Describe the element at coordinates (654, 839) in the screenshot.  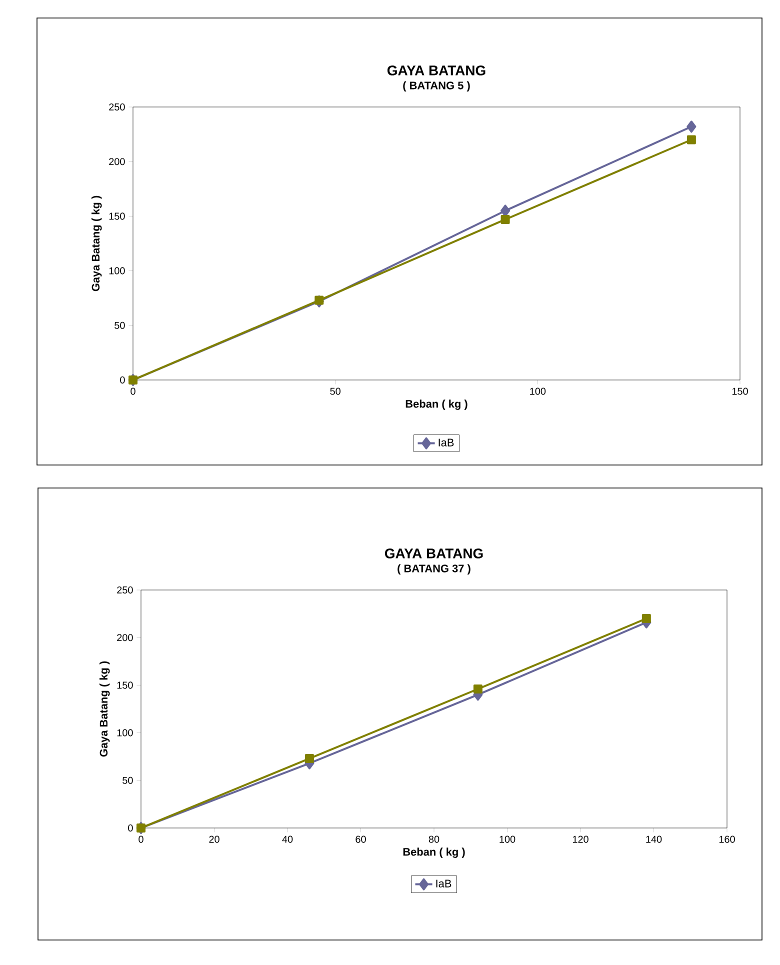
I see `x-tick-label: 140` at that location.